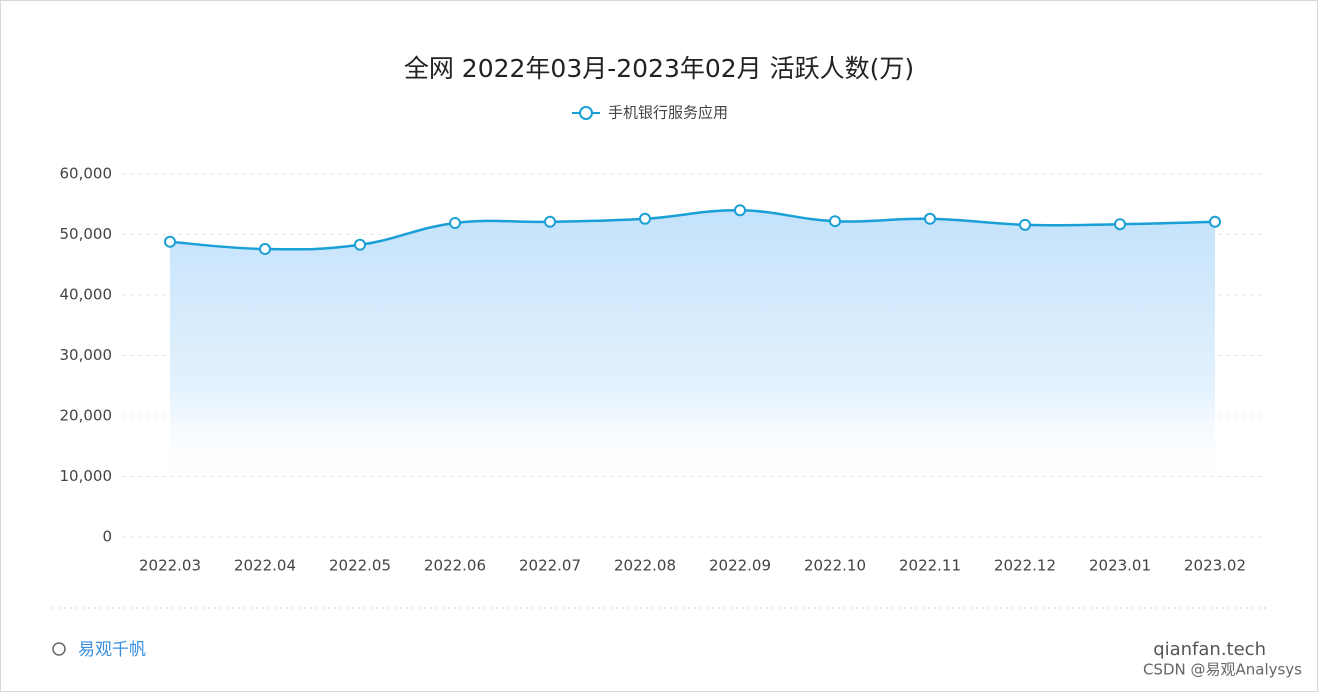 The height and width of the screenshot is (696, 1318). What do you see at coordinates (86, 234) in the screenshot?
I see `y-tick-label: 50,000` at bounding box center [86, 234].